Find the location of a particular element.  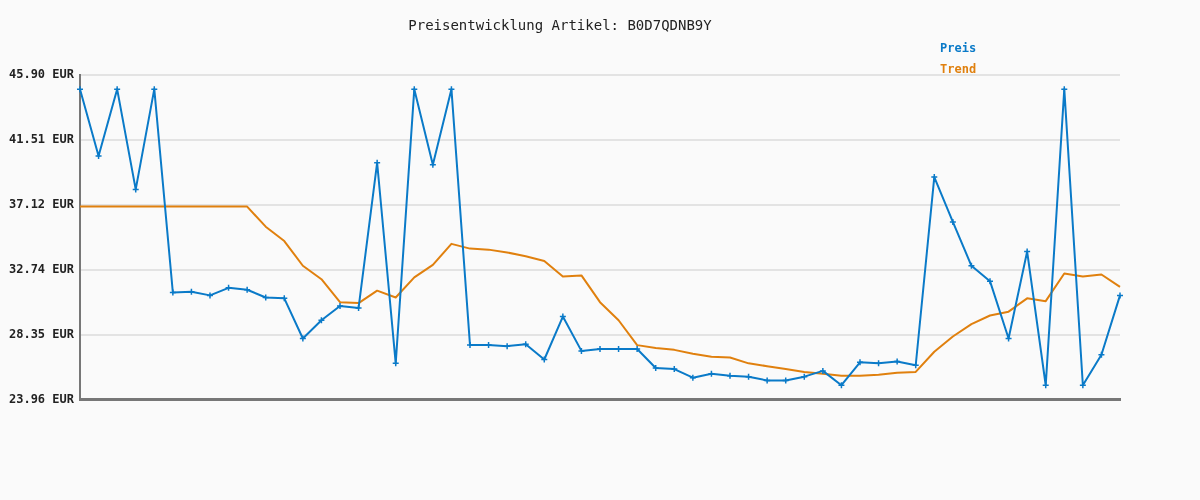

y-tick-label: 45.90 EUR is located at coordinates (41, 73).